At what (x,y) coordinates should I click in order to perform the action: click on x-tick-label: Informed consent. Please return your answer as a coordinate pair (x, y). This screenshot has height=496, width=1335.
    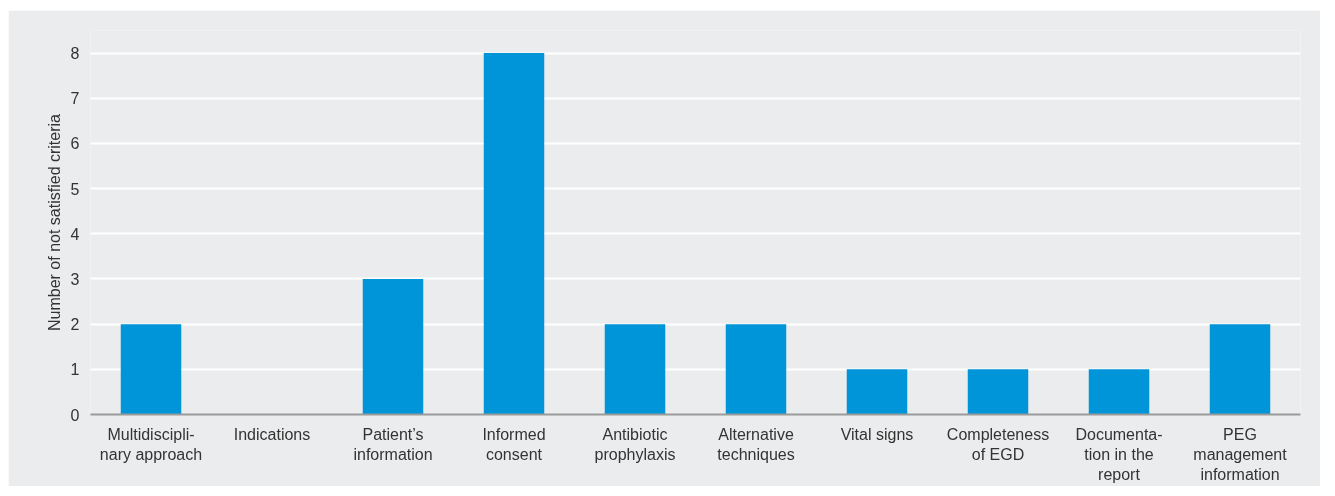
    Looking at the image, I should click on (514, 444).